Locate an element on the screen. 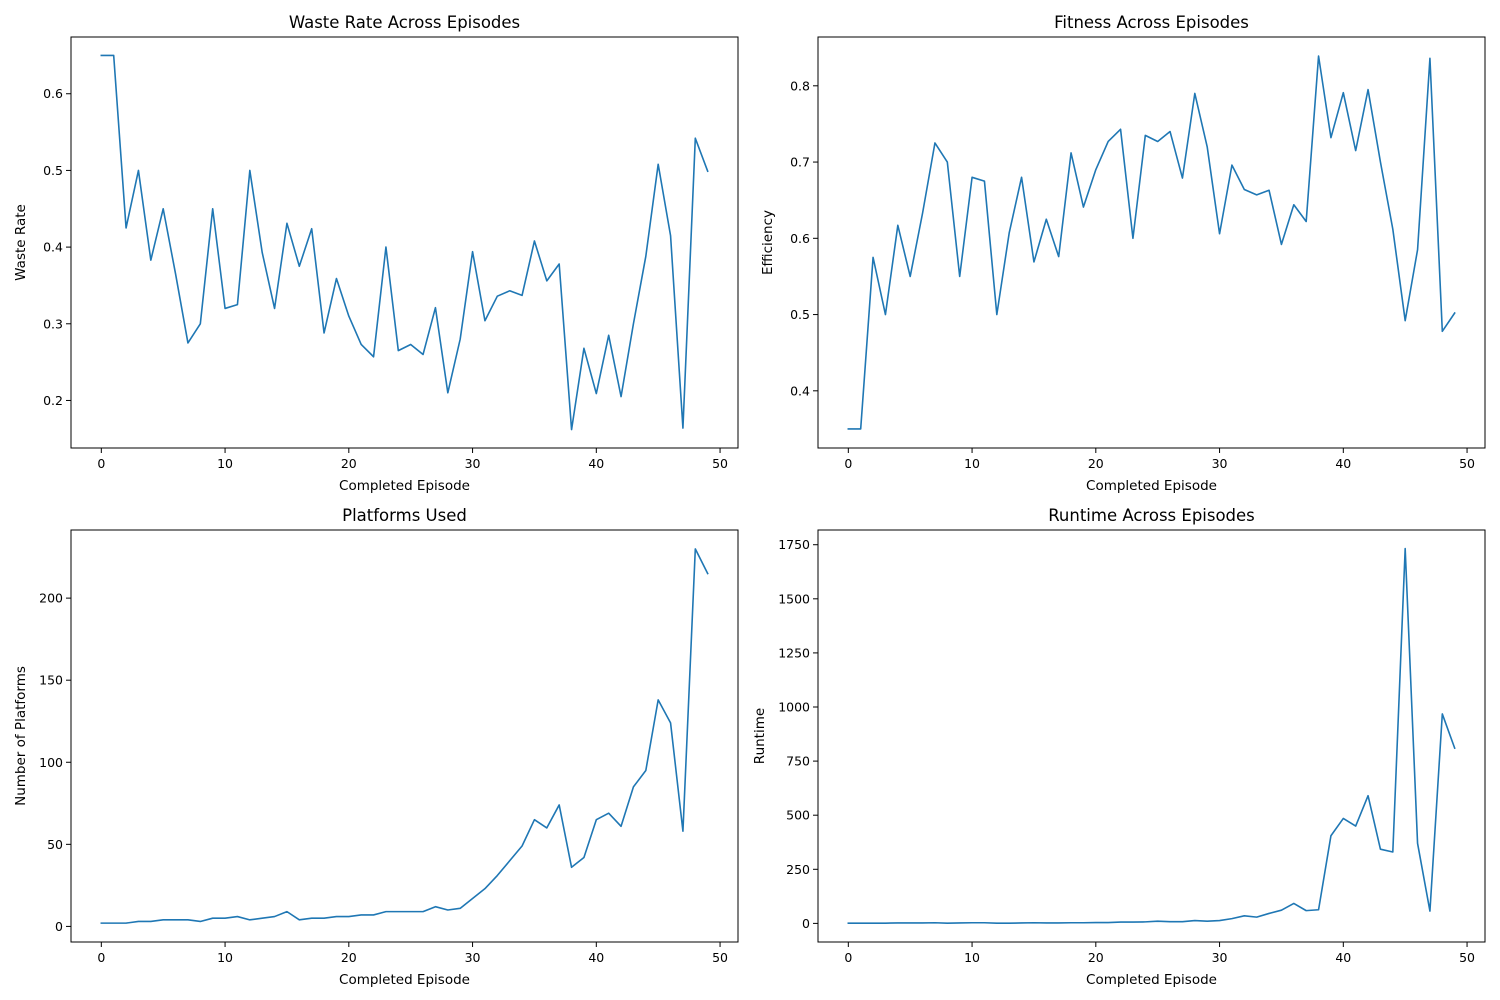  chart-title: Runtime Across Episodes is located at coordinates (1151, 515).